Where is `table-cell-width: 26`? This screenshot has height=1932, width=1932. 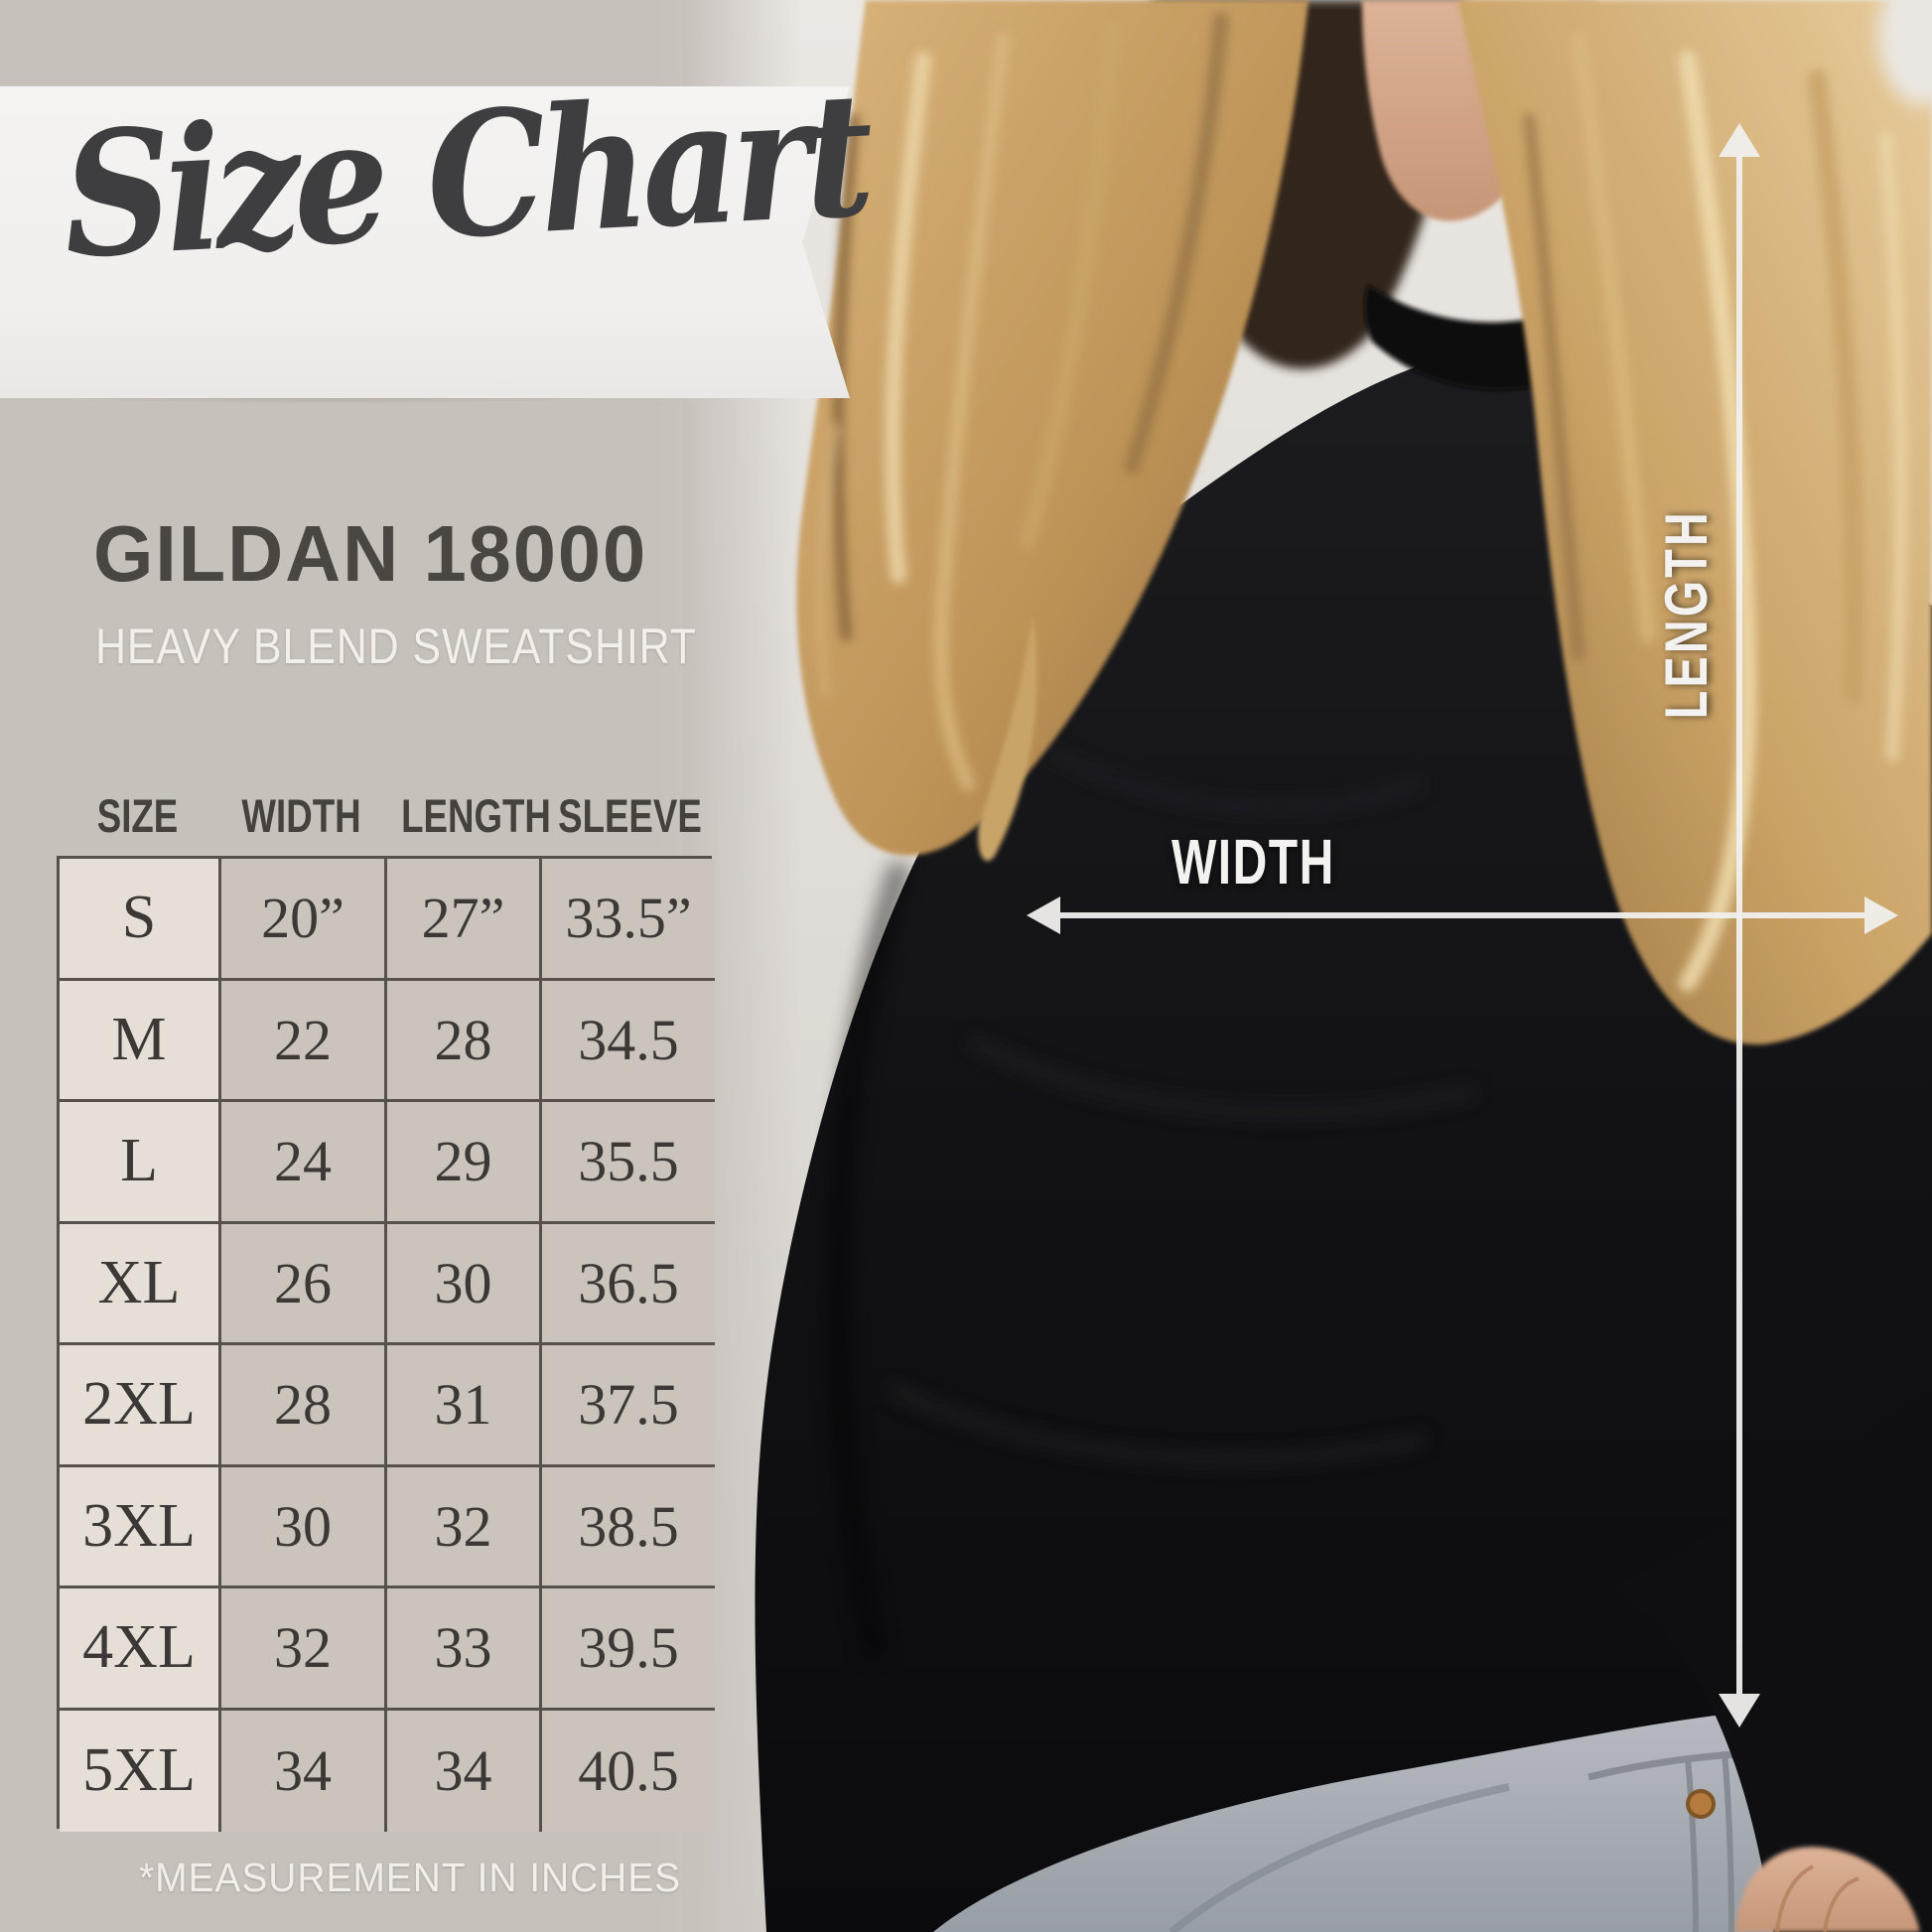 table-cell-width: 26 is located at coordinates (304, 1284).